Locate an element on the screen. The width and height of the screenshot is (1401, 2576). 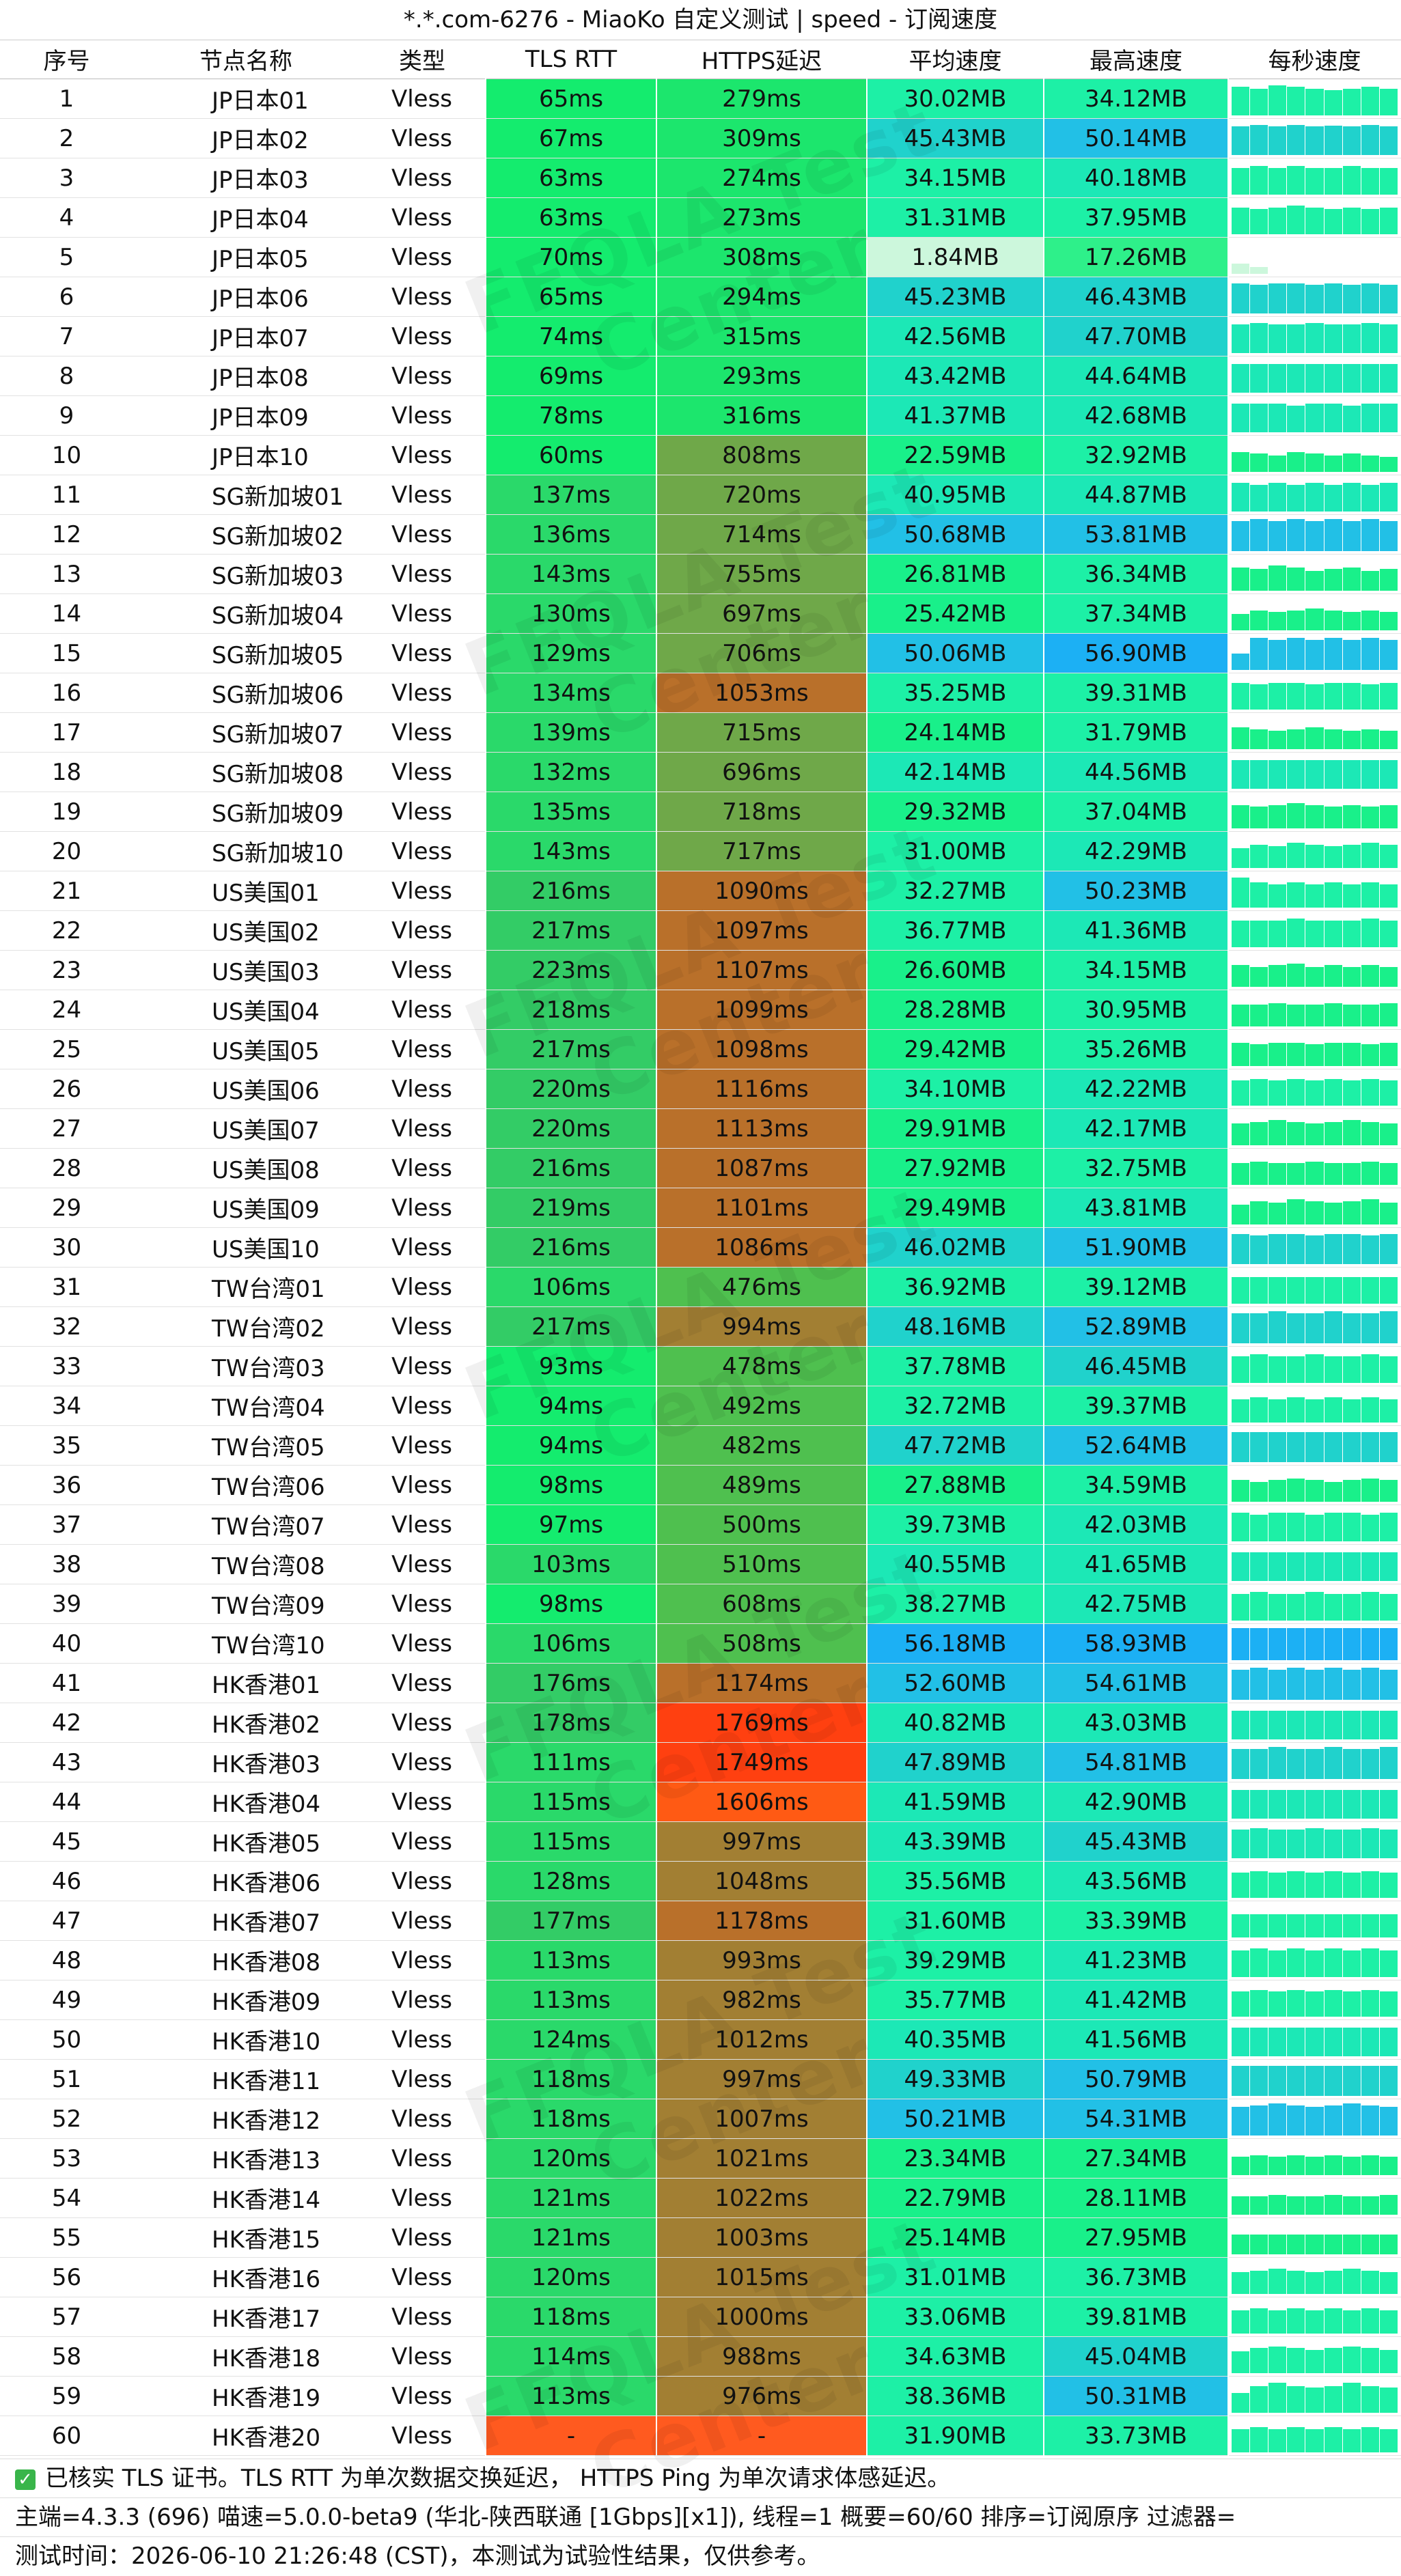
row-node-name: TW台湾09 is located at coordinates (246, 1604).